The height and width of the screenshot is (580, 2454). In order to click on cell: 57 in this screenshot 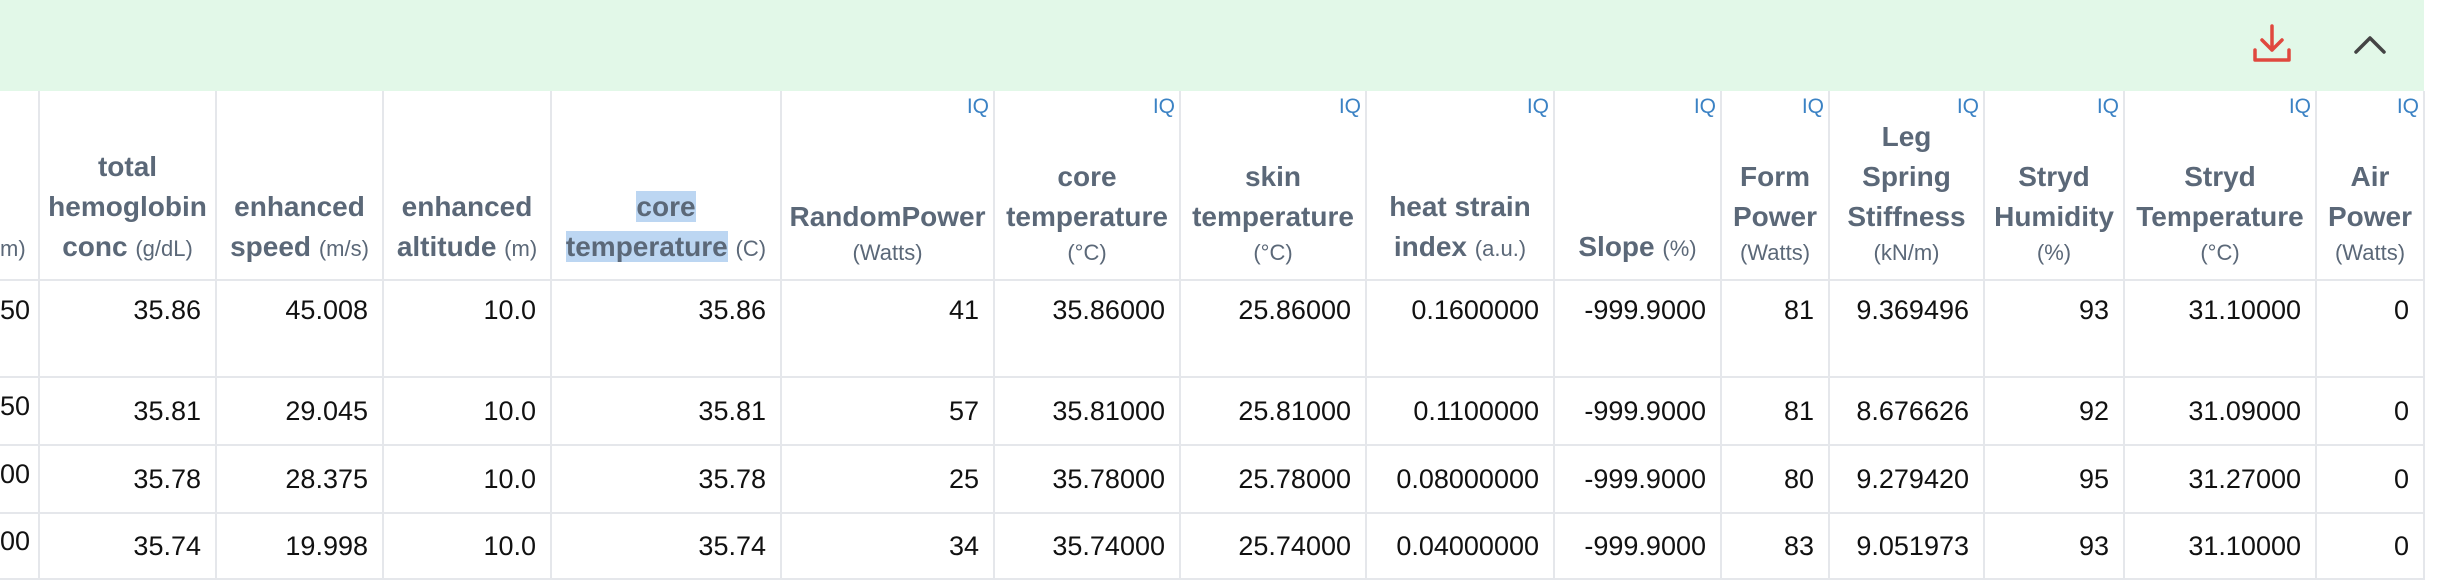, I will do `click(888, 411)`.